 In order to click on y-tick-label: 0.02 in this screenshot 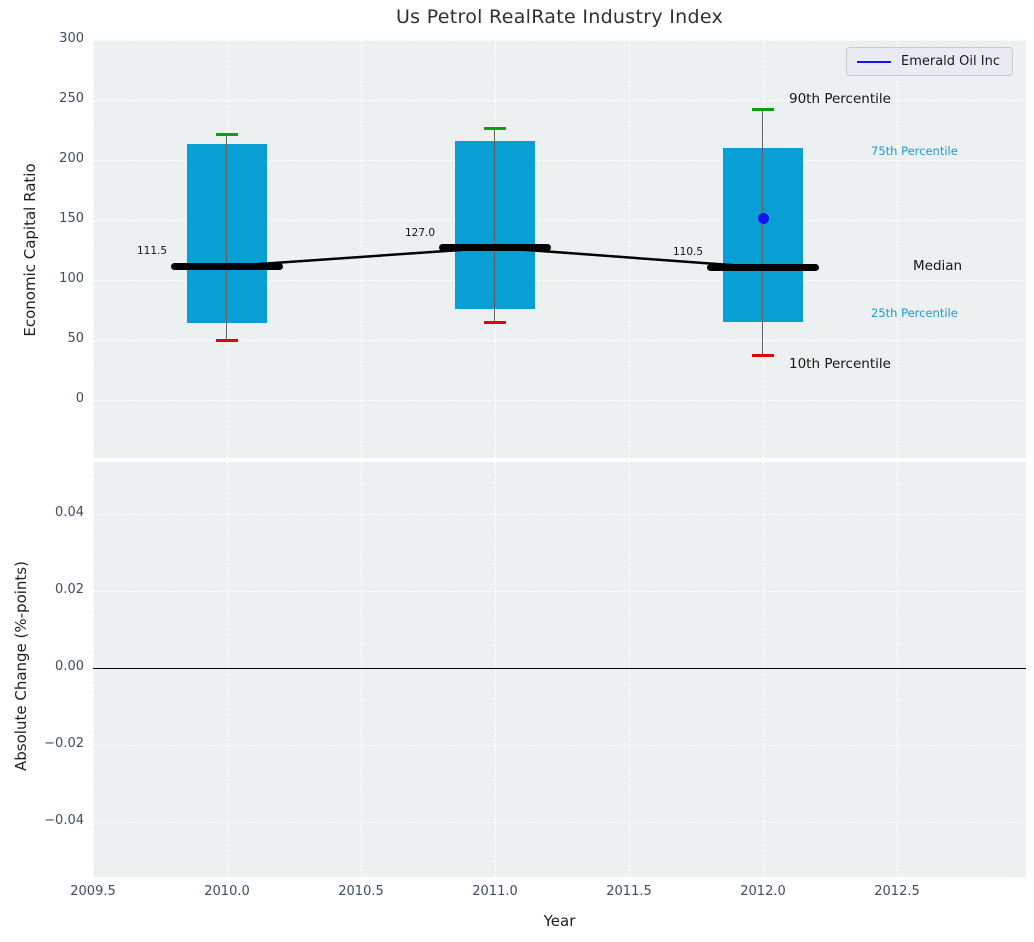, I will do `click(69, 589)`.